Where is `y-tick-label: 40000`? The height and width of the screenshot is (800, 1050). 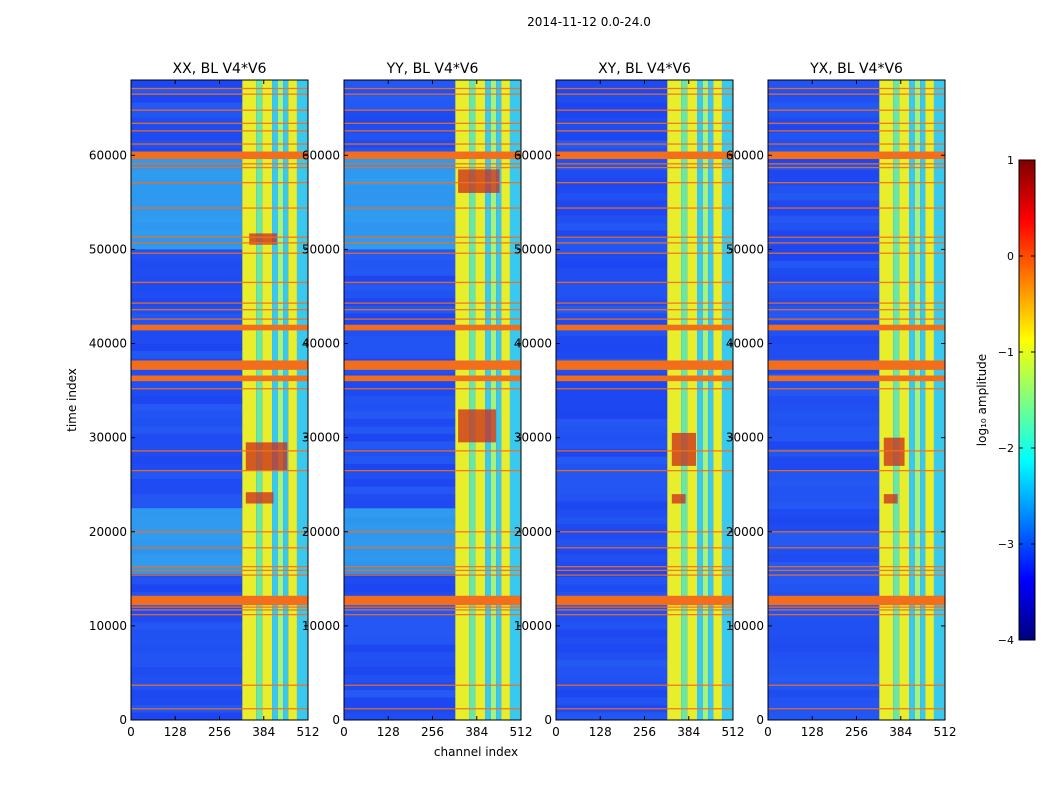
y-tick-label: 40000 is located at coordinates (745, 344).